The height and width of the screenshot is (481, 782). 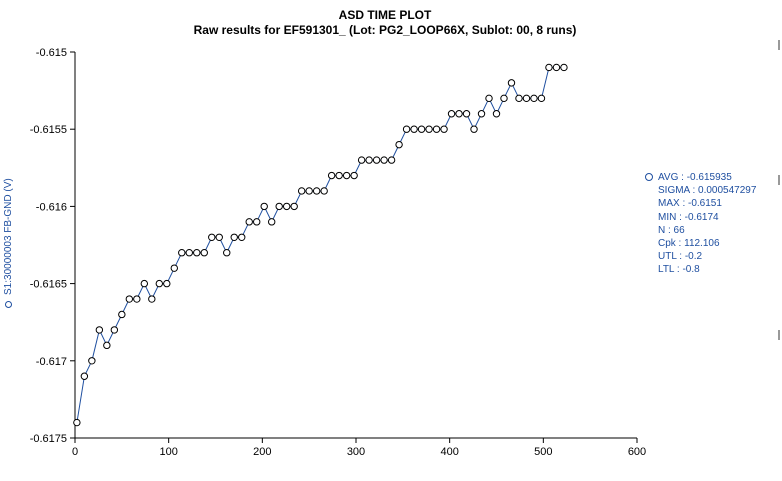 I want to click on y-tick-label: -0.615, so click(x=51, y=53).